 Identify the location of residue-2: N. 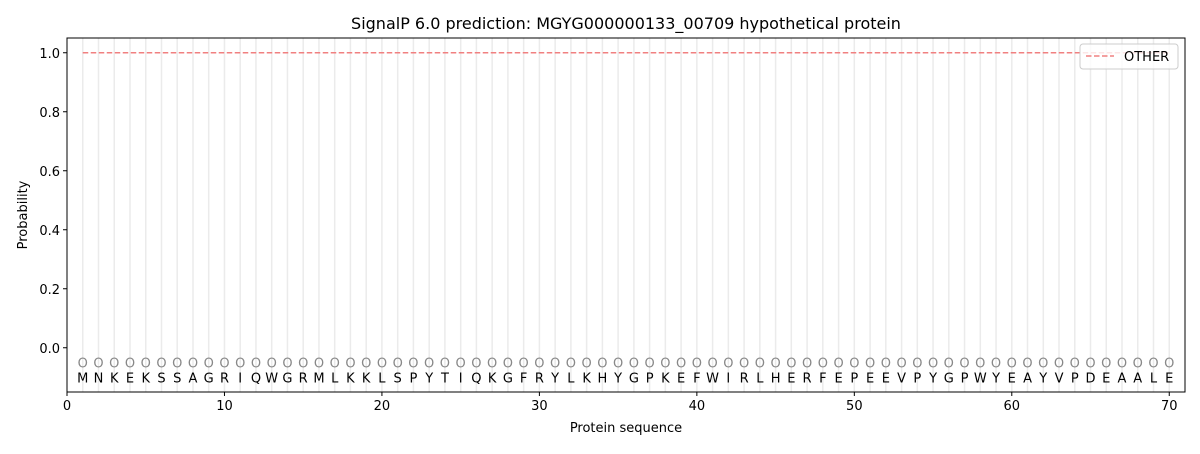
(99, 378).